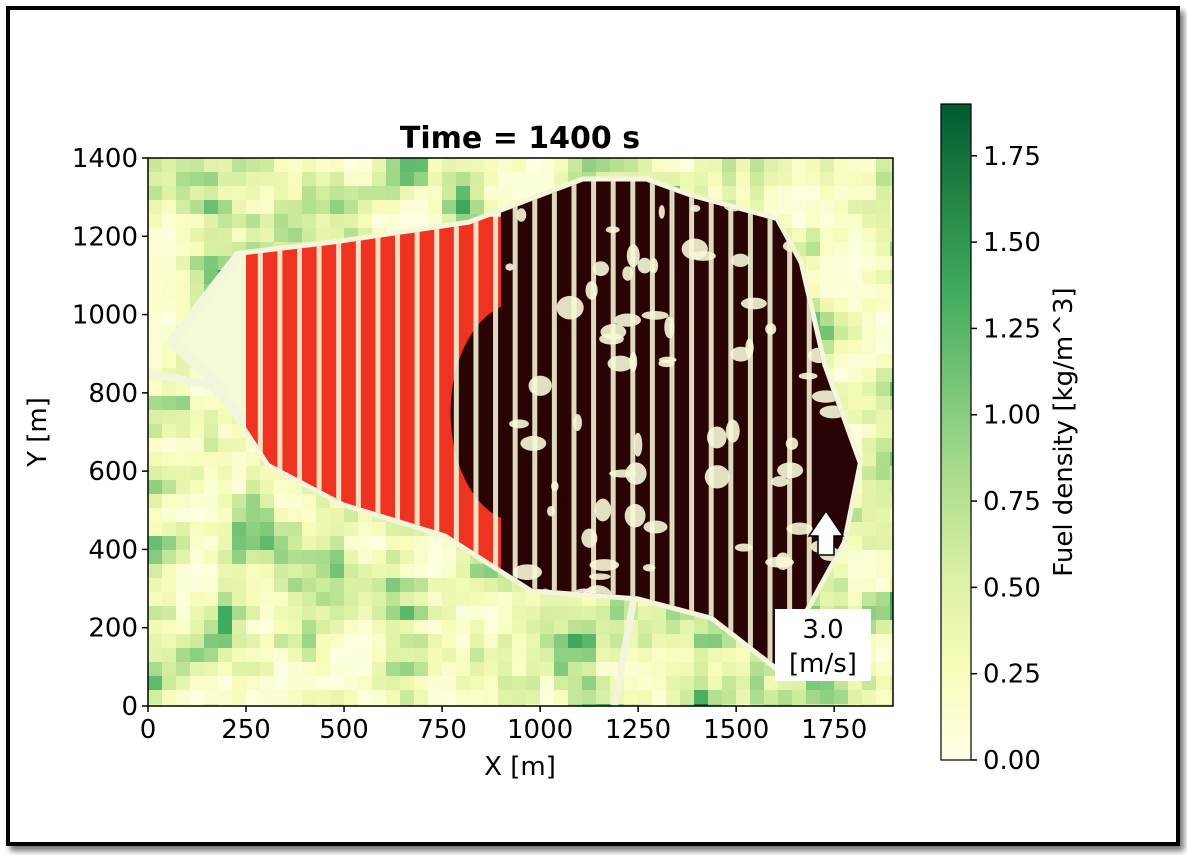  Describe the element at coordinates (822, 630) in the screenshot. I see `wind-speed: 3.0` at that location.